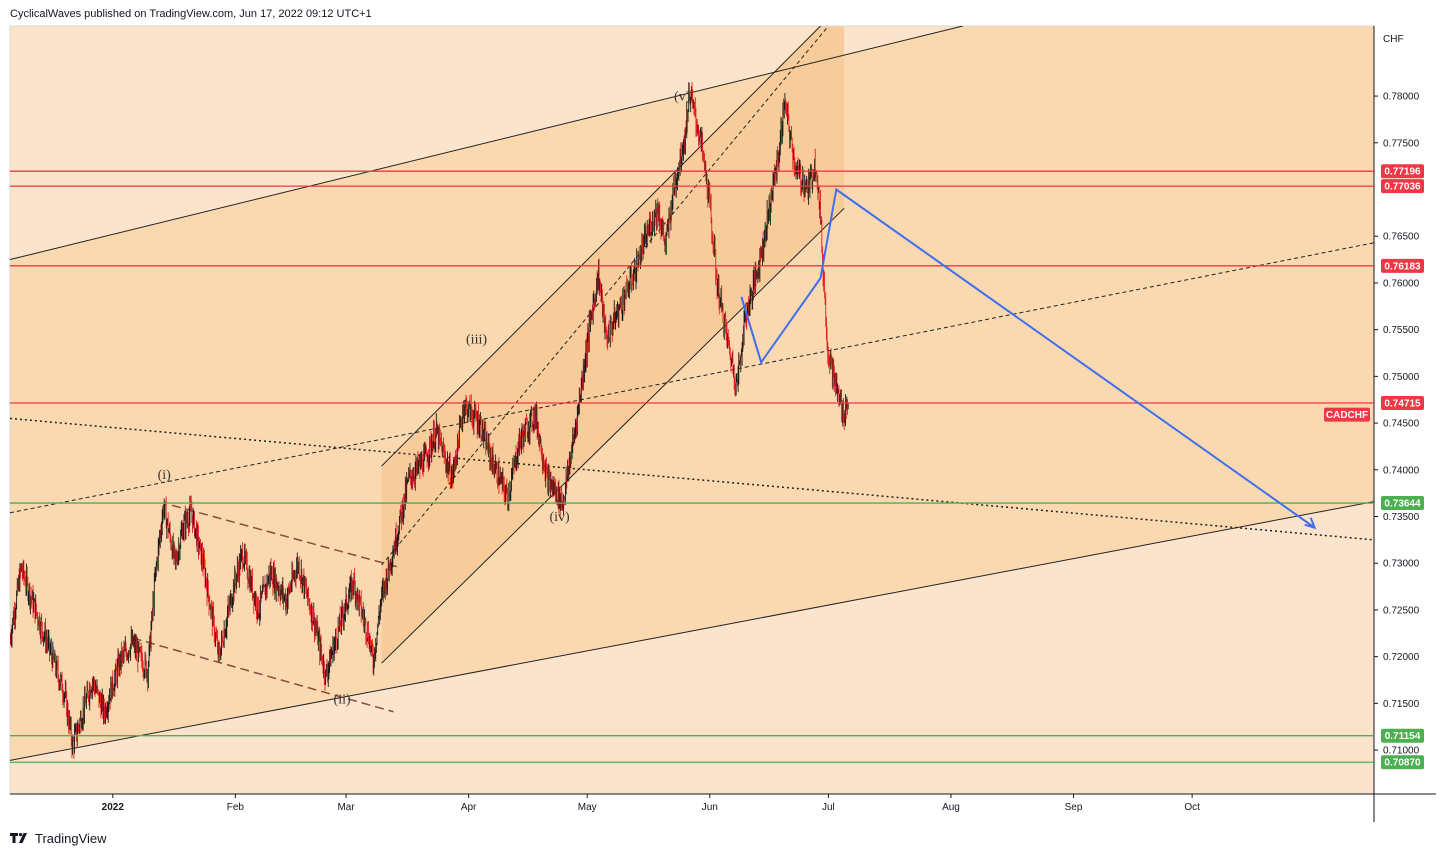  I want to click on x-tick-label-5: Jun, so click(710, 807).